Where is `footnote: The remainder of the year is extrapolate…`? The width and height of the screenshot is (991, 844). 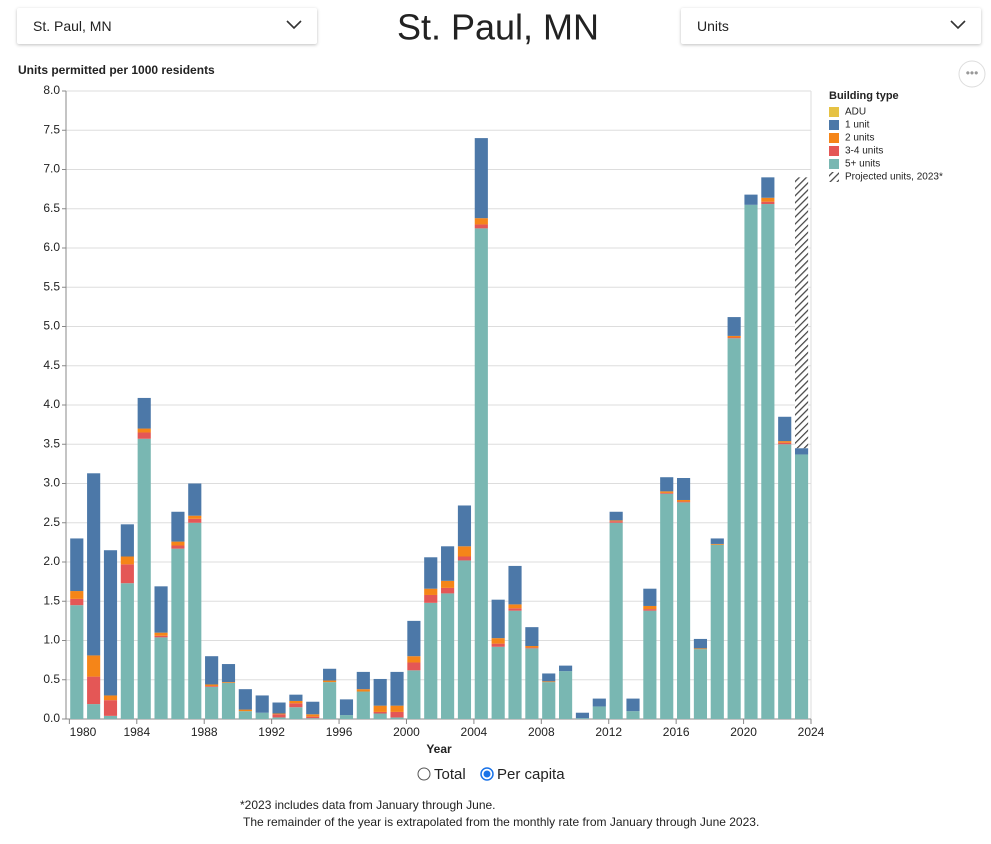 footnote: The remainder of the year is extrapolate… is located at coordinates (501, 822).